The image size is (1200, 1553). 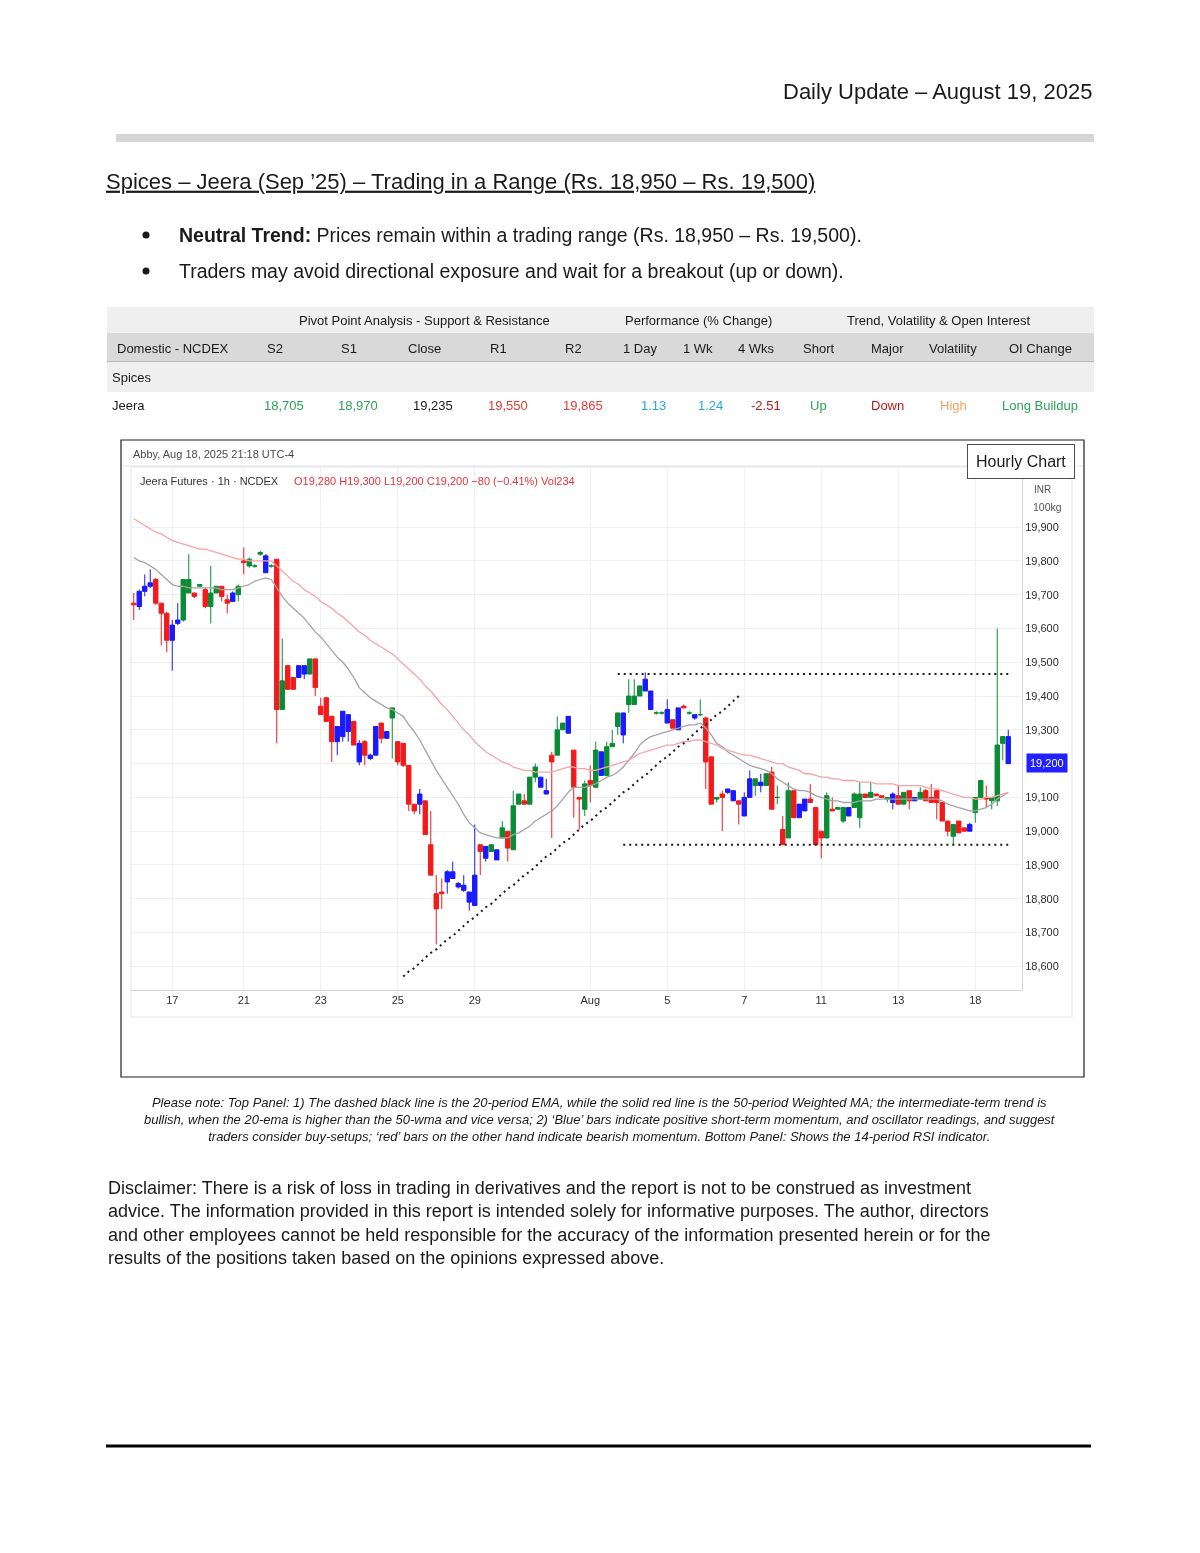 What do you see at coordinates (888, 405) in the screenshot?
I see `text: Down` at bounding box center [888, 405].